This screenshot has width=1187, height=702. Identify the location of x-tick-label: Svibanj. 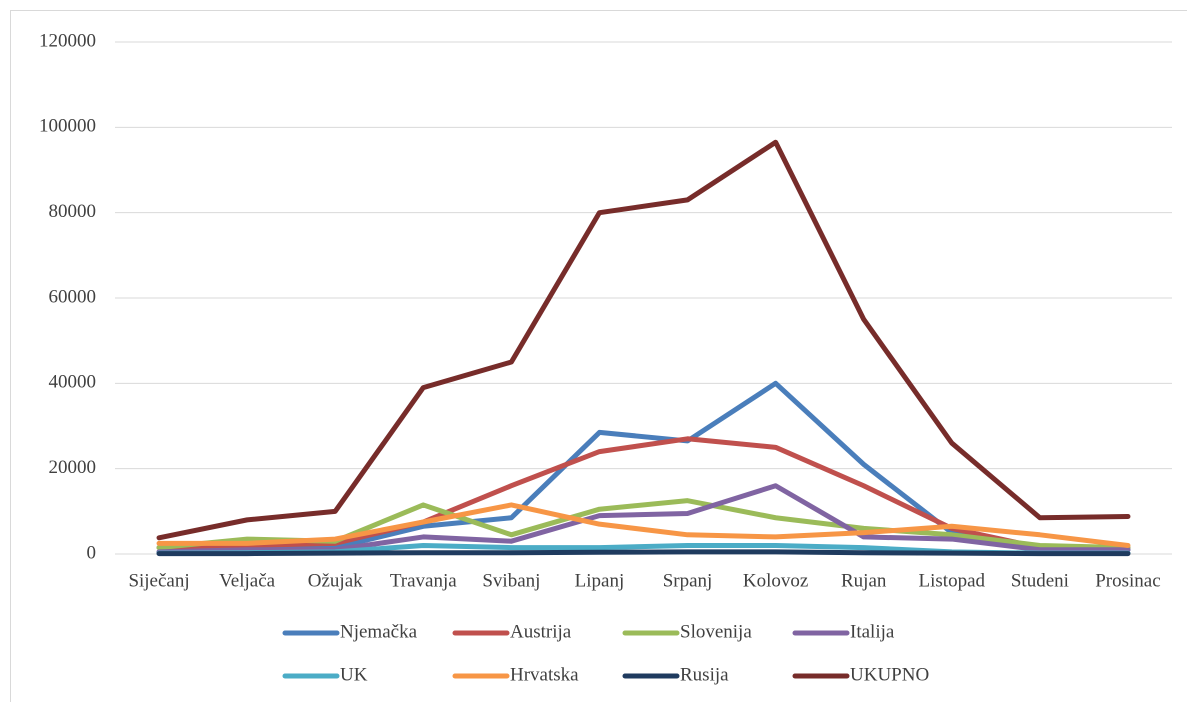
(511, 580).